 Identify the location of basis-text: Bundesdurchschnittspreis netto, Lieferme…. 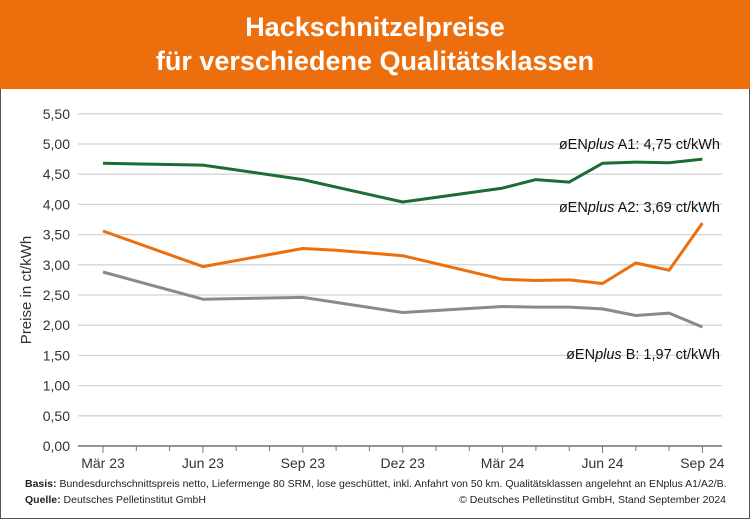
(393, 484).